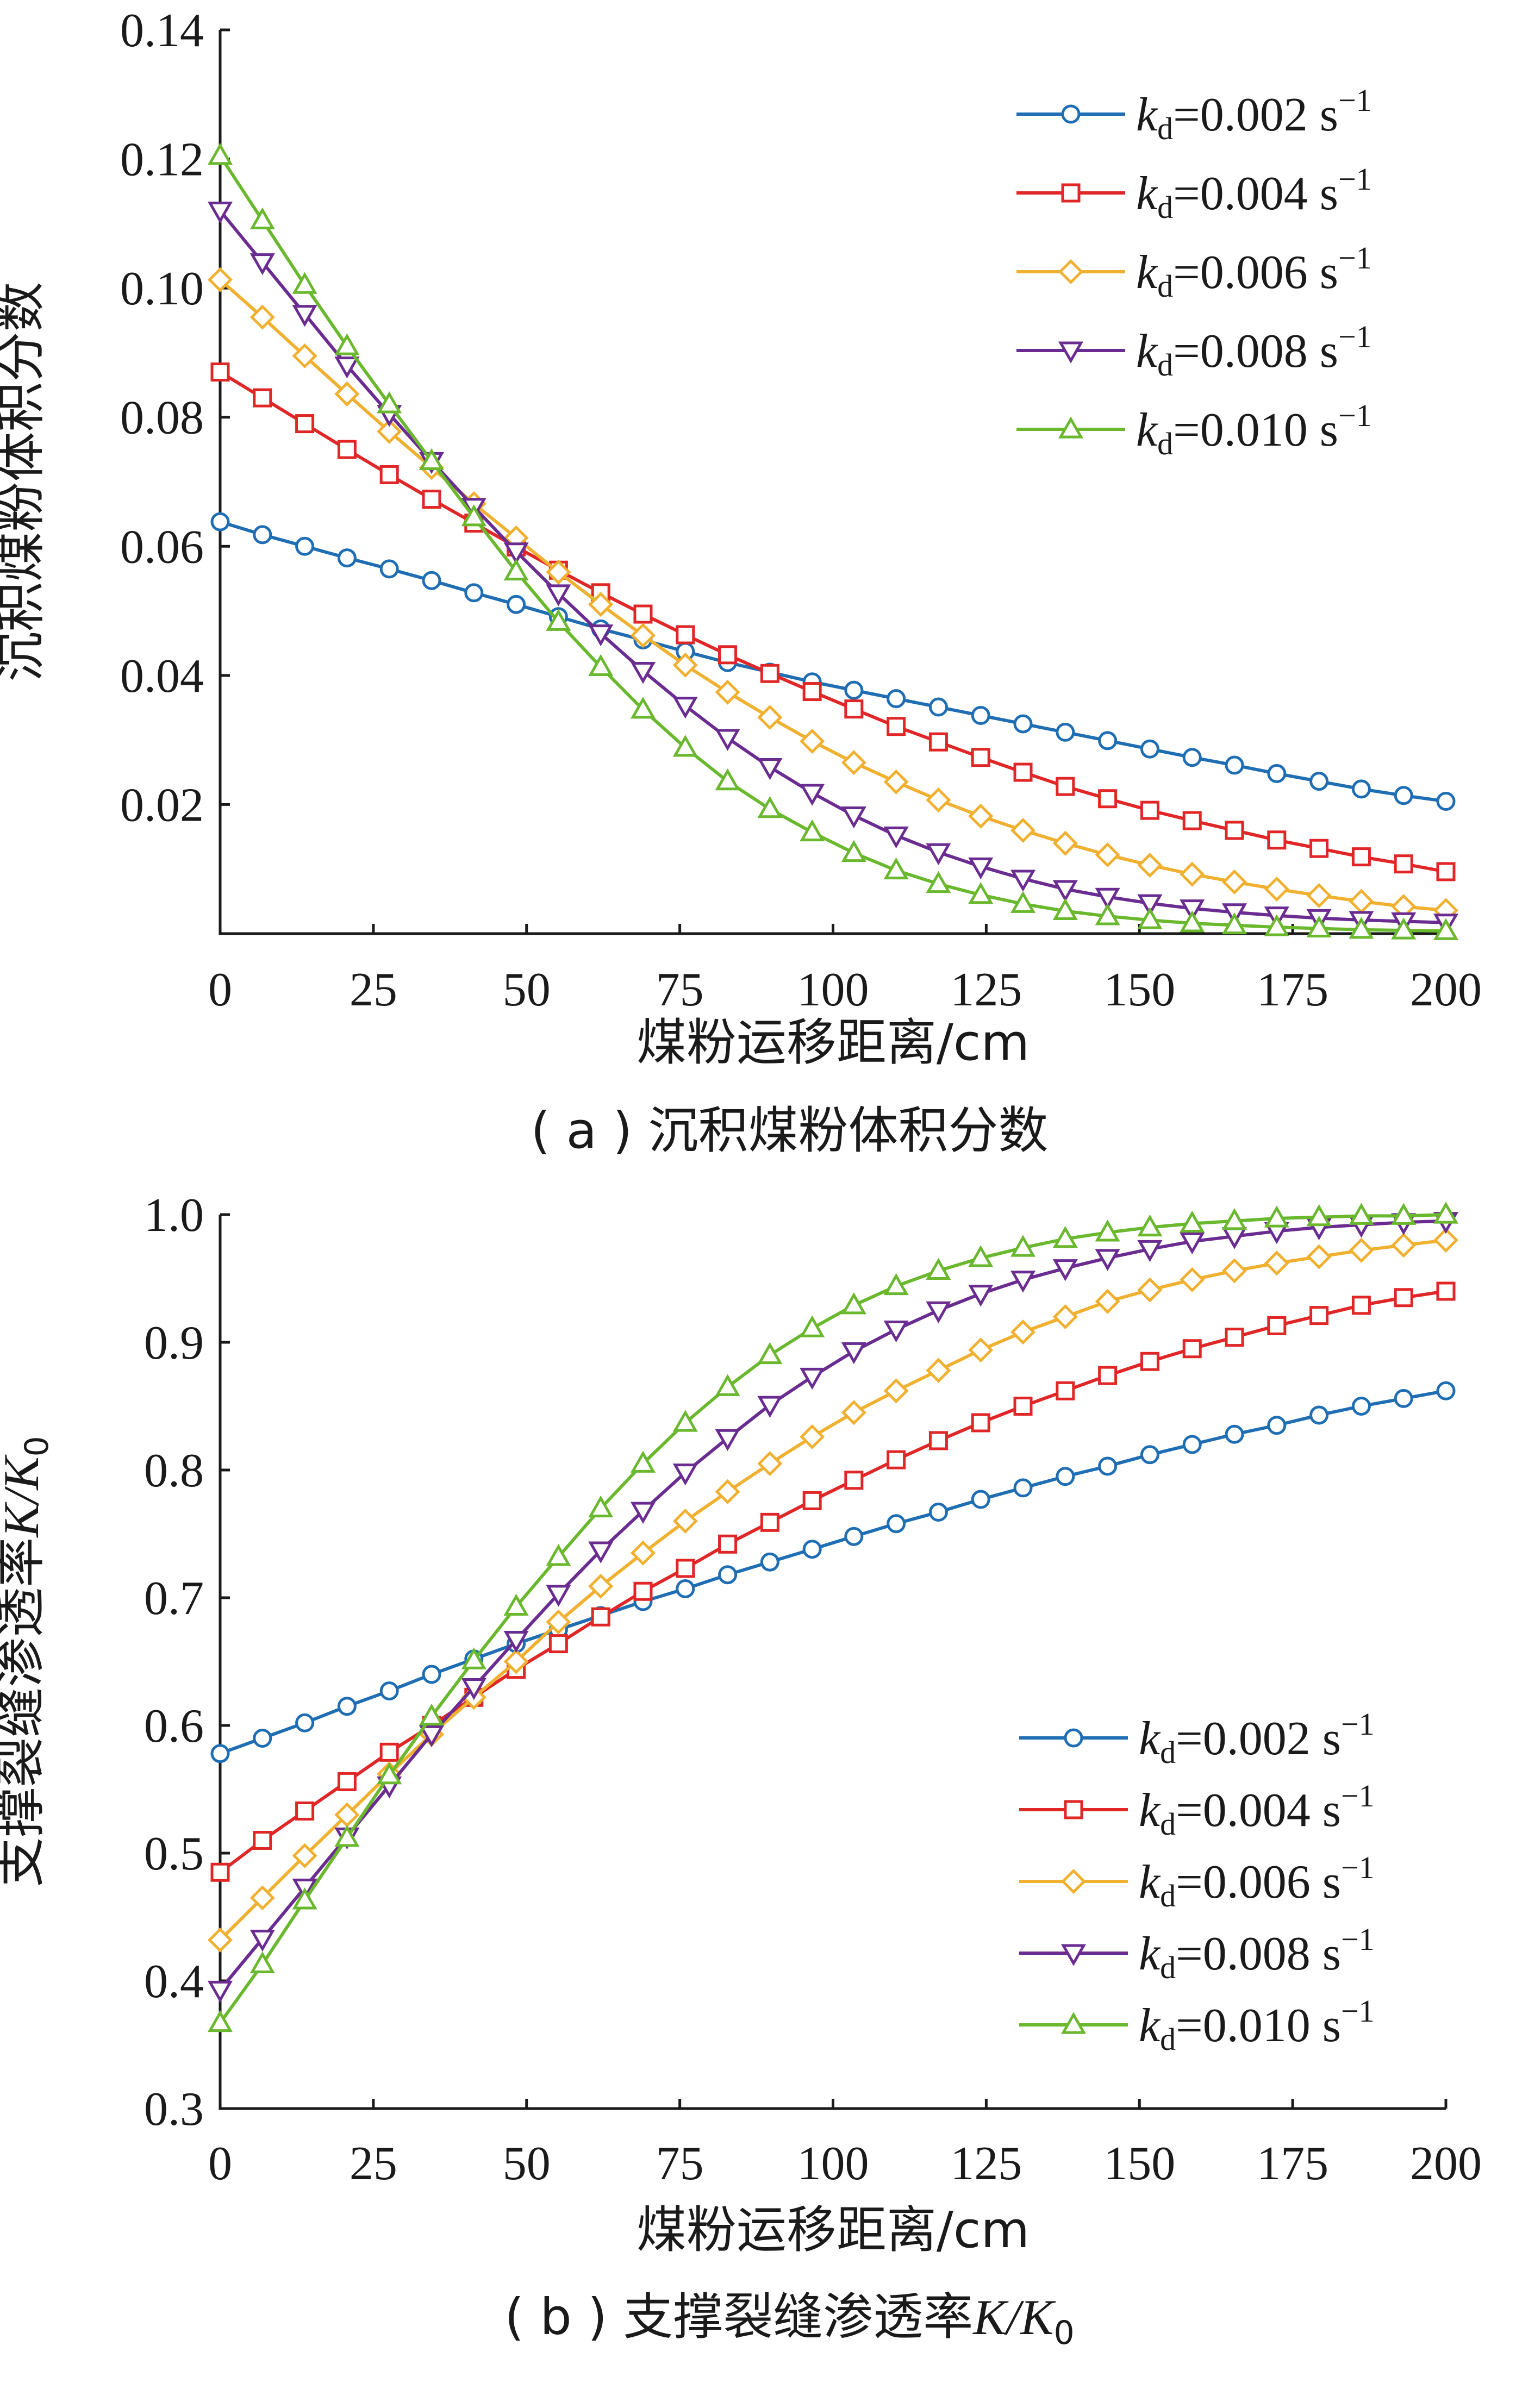 The image size is (1516, 2408). I want to click on y-tick-label: 1.0, so click(174, 1216).